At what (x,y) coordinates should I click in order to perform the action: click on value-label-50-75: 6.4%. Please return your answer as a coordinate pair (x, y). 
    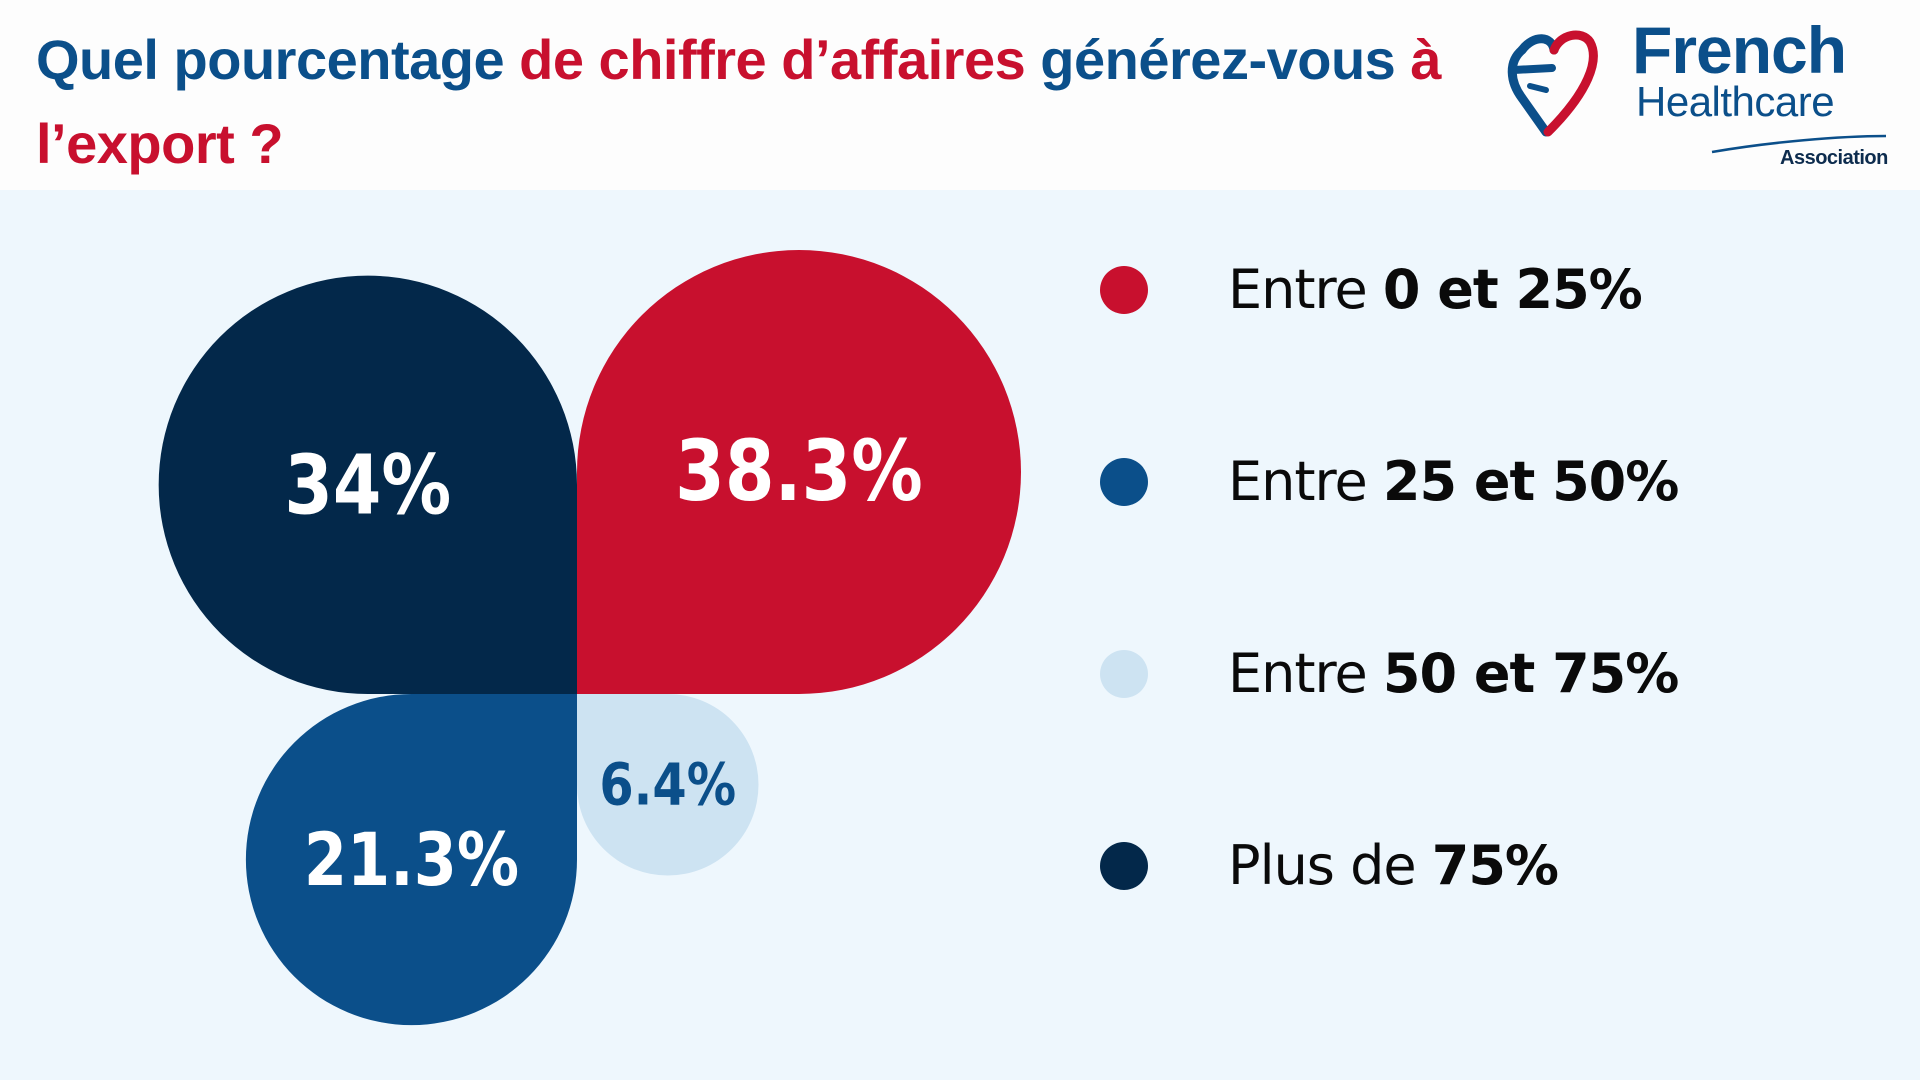
    Looking at the image, I should click on (667, 785).